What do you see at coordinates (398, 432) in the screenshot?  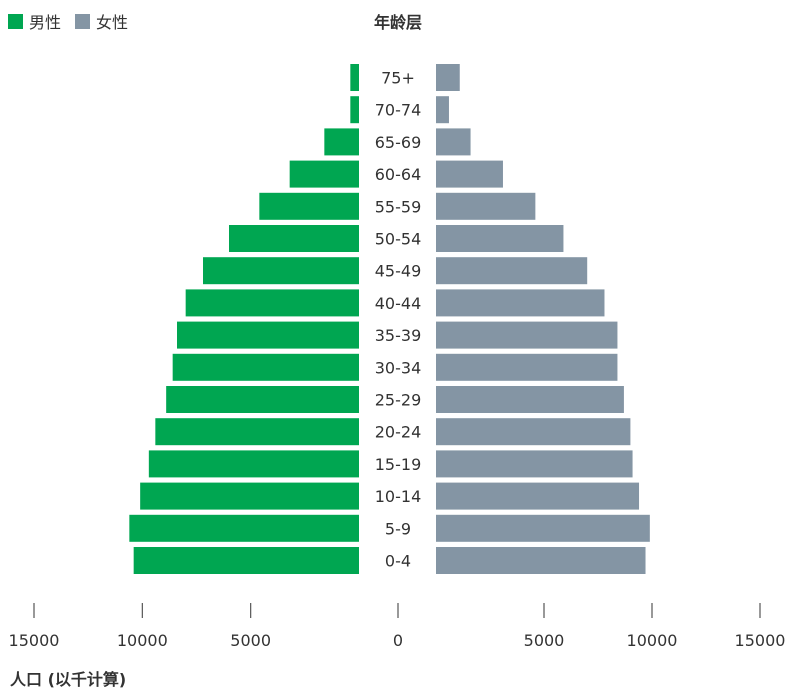 I see `age-group-label: 20-24` at bounding box center [398, 432].